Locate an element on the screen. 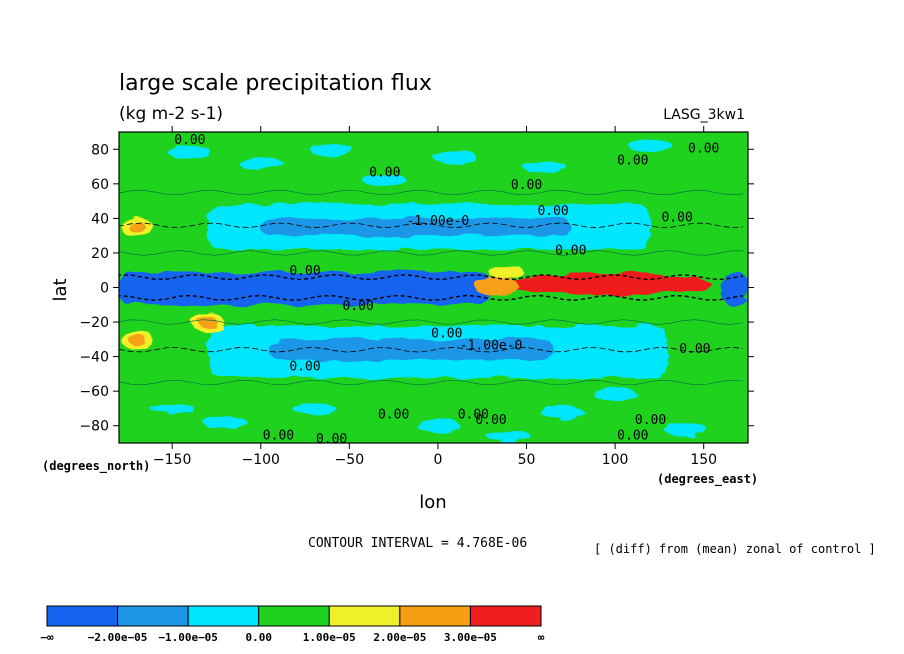 This screenshot has width=904, height=654. y-tick-label: −20 is located at coordinates (94, 323).